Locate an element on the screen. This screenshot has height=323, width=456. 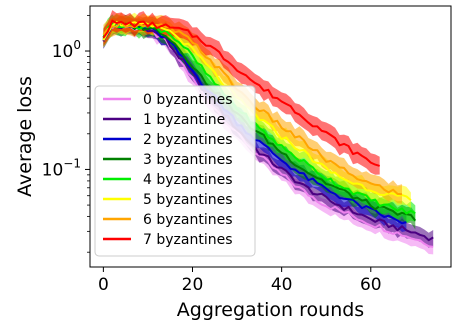
legend-label: 3 byzantines is located at coordinates (188, 160).